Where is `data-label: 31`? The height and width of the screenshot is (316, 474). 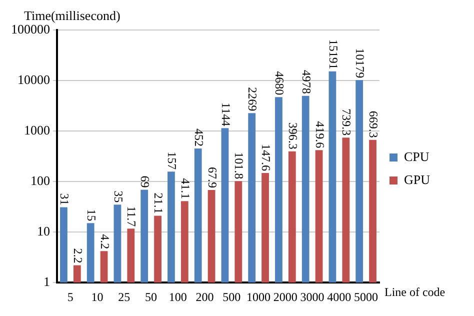 data-label: 31 is located at coordinates (65, 199).